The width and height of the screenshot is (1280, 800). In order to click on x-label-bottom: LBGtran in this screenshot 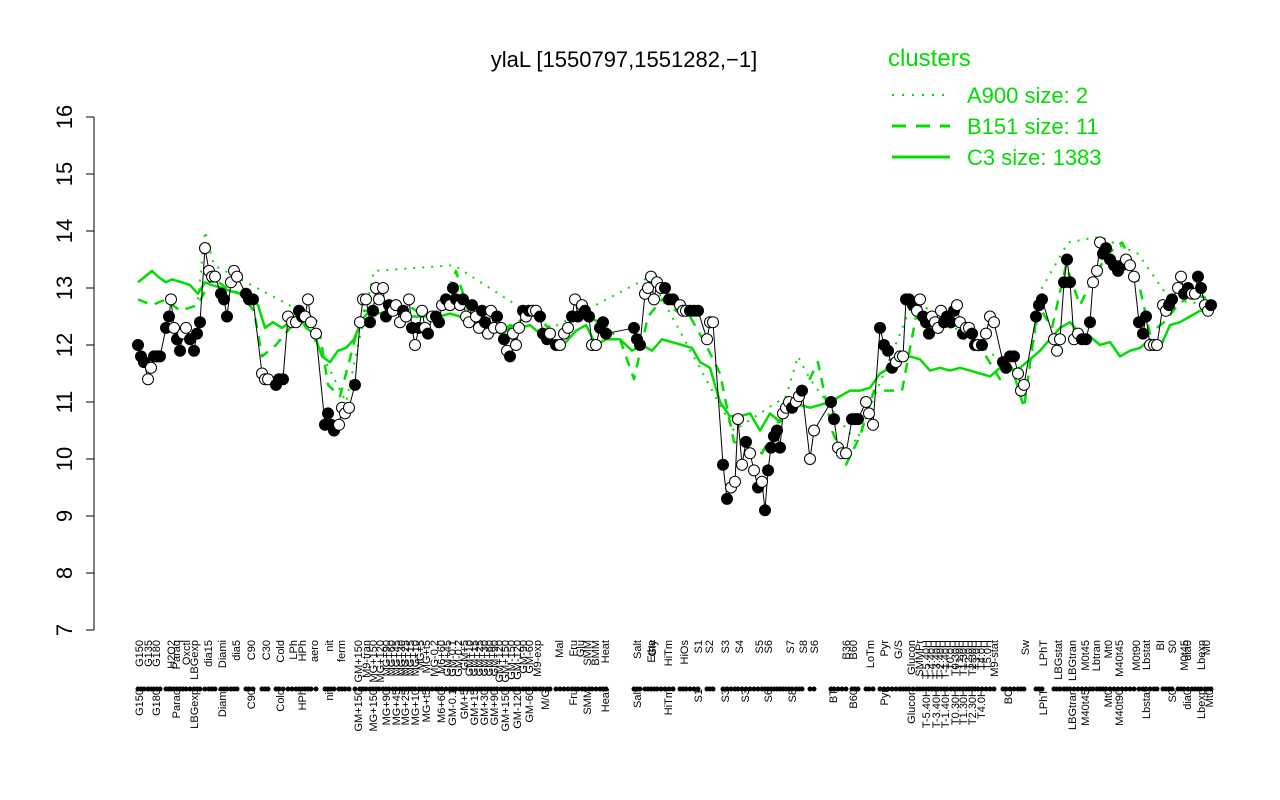, I will do `click(1073, 709)`.